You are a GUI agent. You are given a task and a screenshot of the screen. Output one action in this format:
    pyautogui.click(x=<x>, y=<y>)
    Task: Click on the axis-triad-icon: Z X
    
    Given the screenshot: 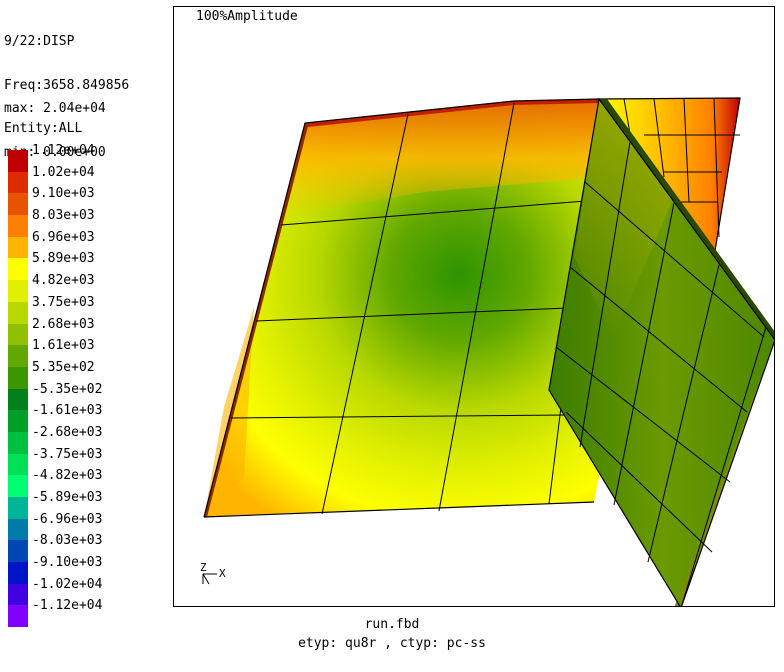 What is the action you would take?
    pyautogui.click(x=213, y=573)
    